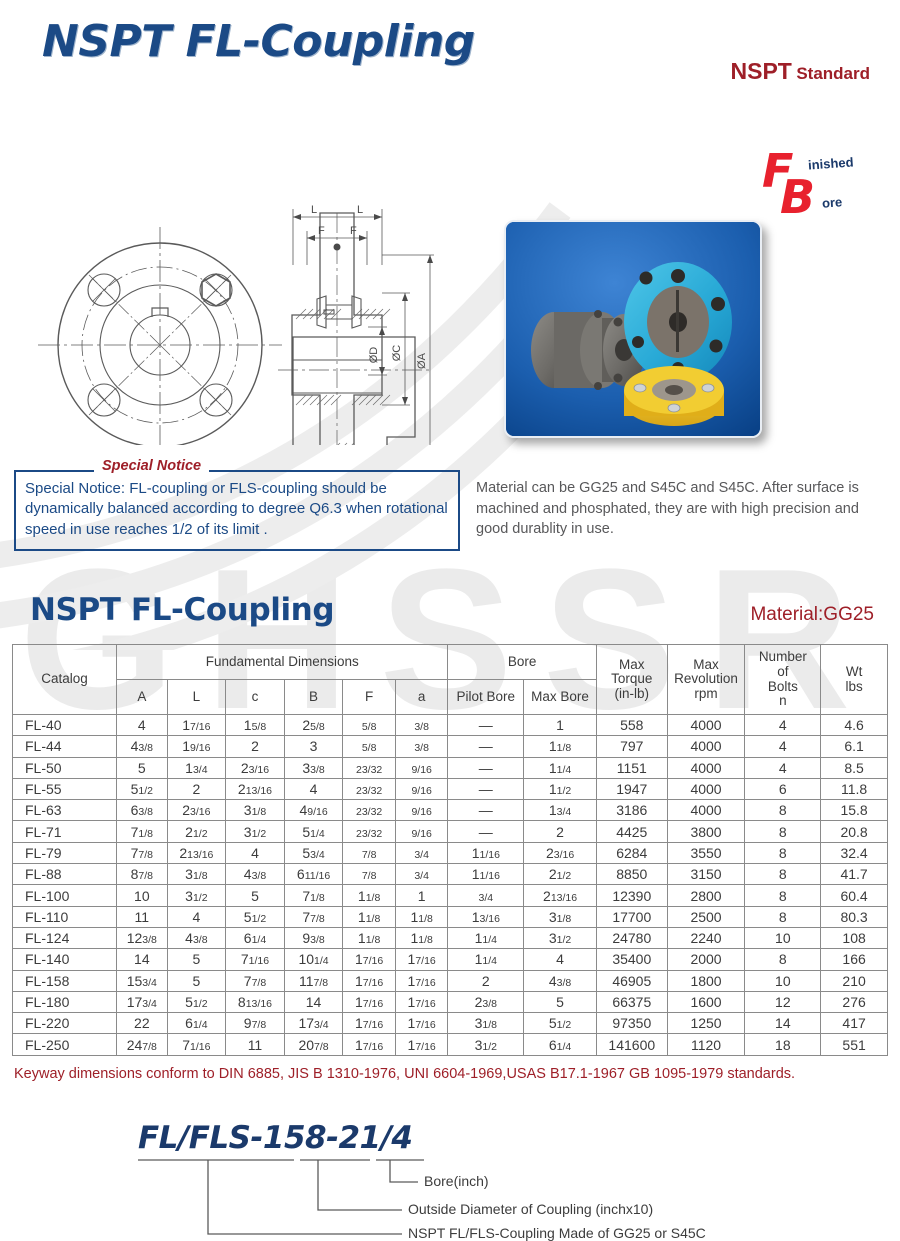 Image resolution: width=900 pixels, height=1241 pixels. Describe the element at coordinates (255, 1023) in the screenshot. I see `cell-c: 97/8` at that location.